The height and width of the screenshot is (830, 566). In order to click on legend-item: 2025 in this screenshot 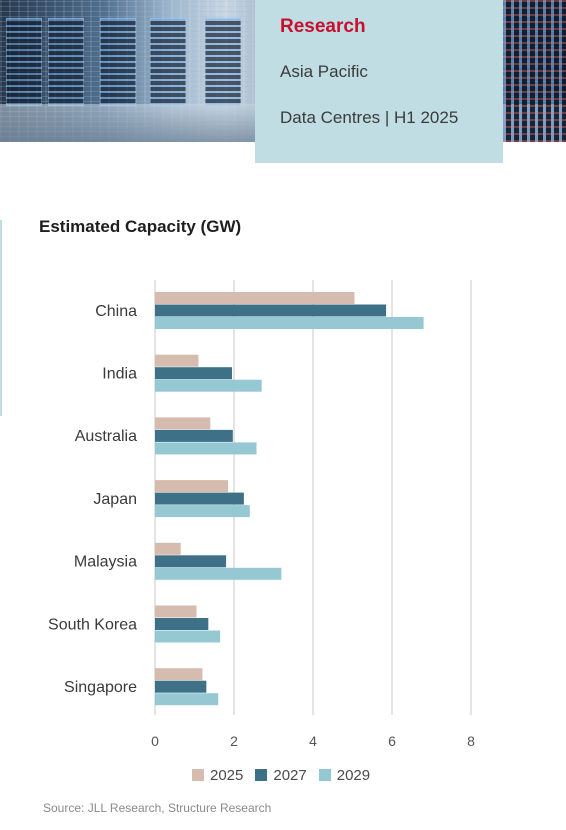, I will do `click(217, 775)`.